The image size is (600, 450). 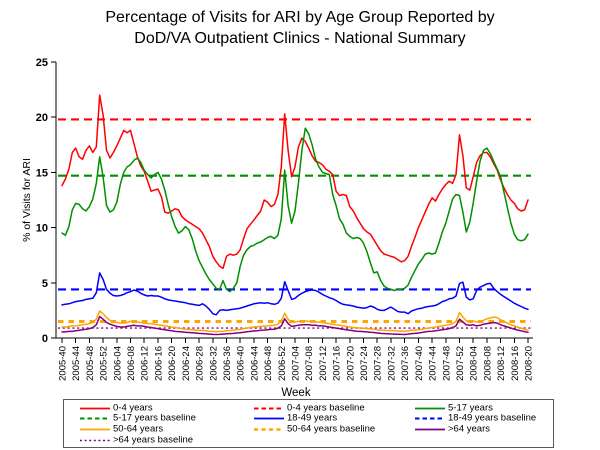 What do you see at coordinates (133, 408) in the screenshot?
I see `legend-item-label: 0-4 years` at bounding box center [133, 408].